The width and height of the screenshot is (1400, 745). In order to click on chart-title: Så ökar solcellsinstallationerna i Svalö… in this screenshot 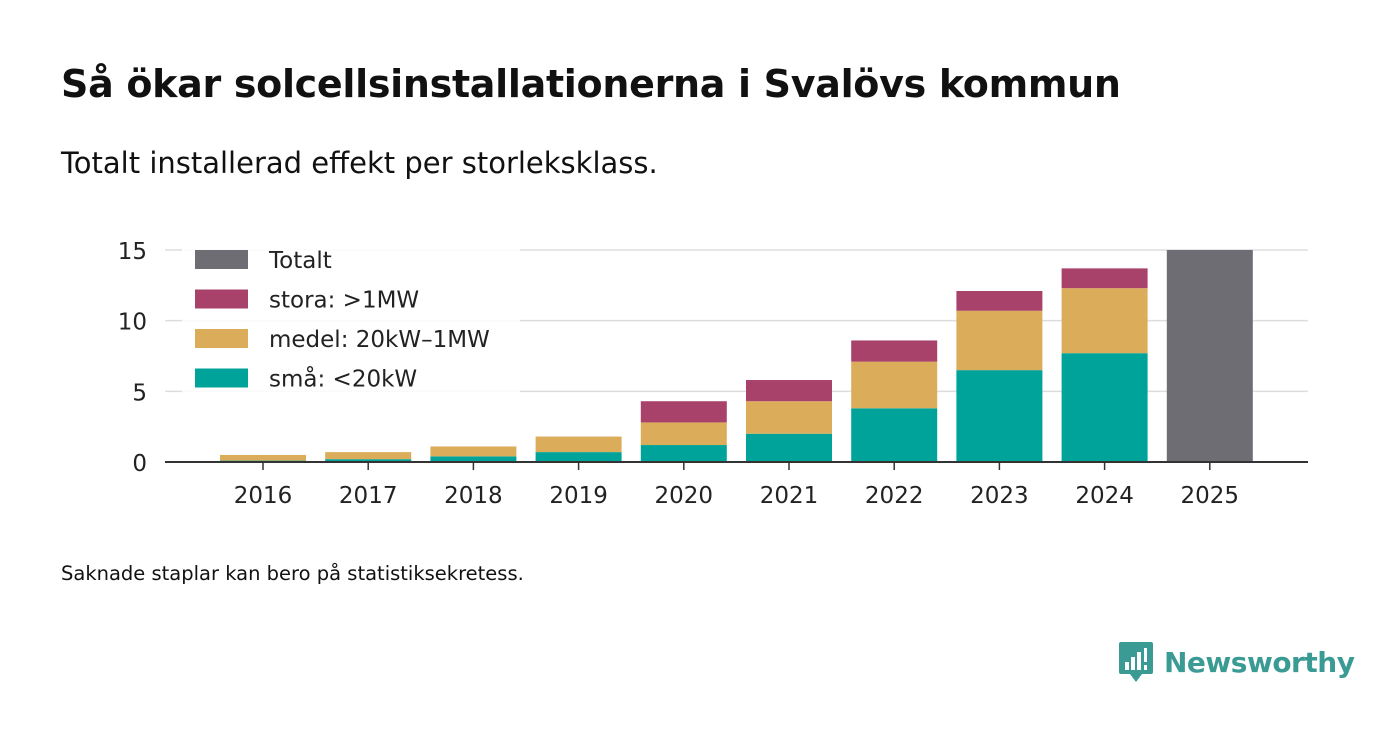, I will do `click(591, 84)`.